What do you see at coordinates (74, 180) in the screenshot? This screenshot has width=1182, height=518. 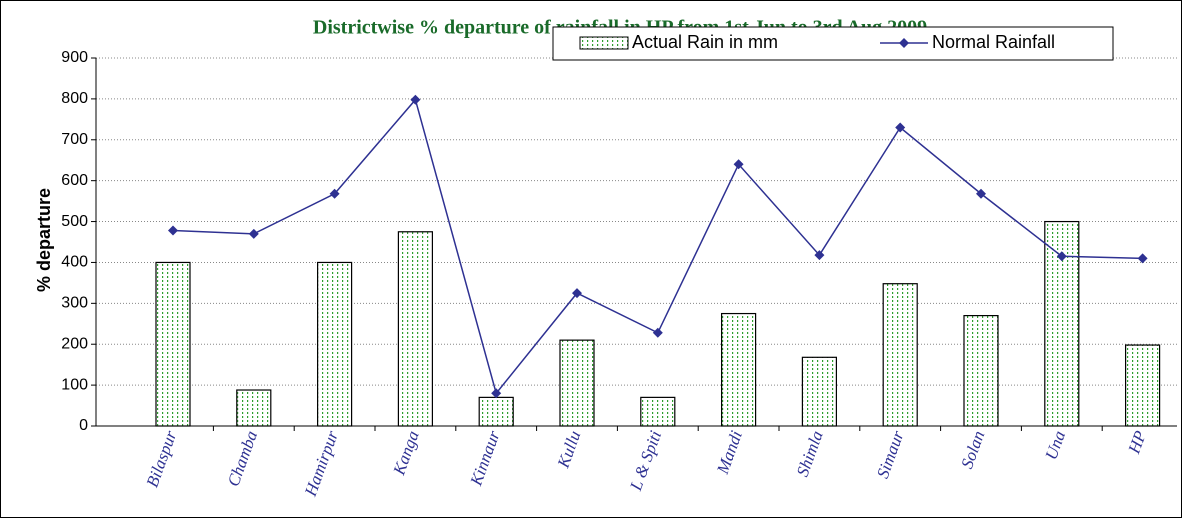 I see `y-tick-label: 600` at bounding box center [74, 180].